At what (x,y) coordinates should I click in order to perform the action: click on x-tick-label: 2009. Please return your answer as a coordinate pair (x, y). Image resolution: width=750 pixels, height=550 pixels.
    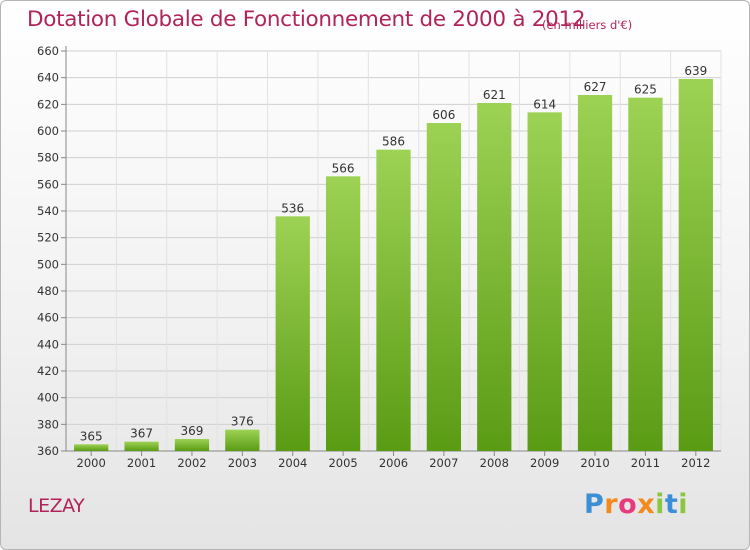
    Looking at the image, I should click on (544, 463).